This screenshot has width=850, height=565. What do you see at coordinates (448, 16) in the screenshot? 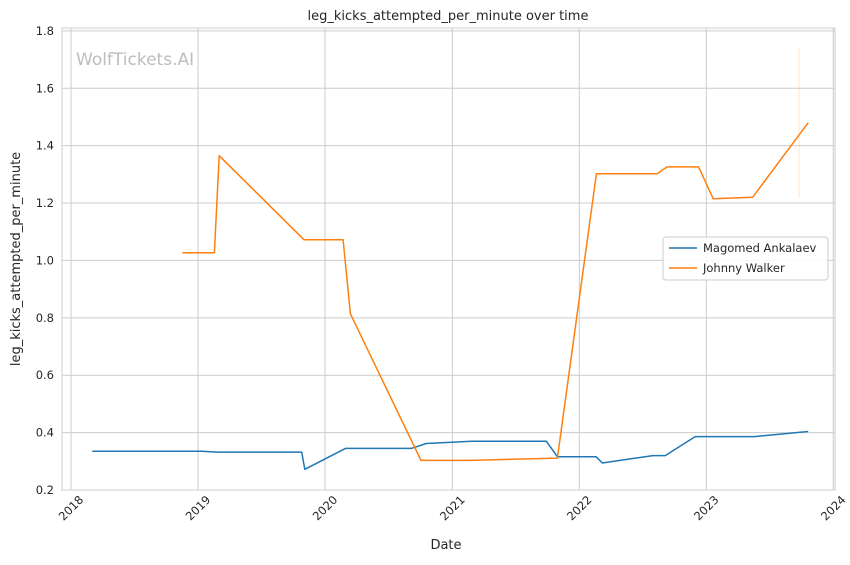
I see `chart-title: leg_kicks_attempted_per_minute over time` at bounding box center [448, 16].